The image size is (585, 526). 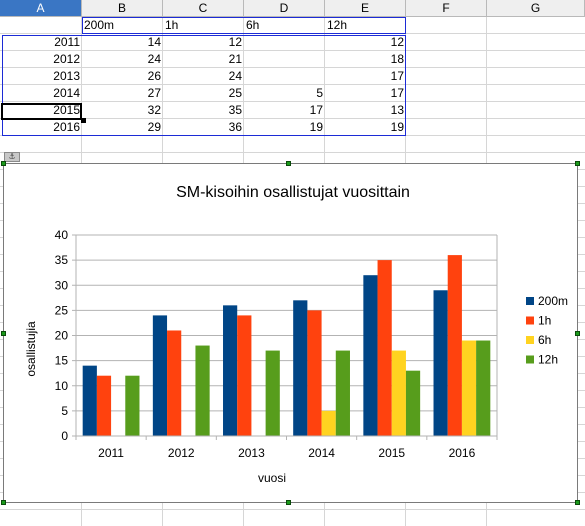 What do you see at coordinates (66, 59) in the screenshot?
I see `cell-a3: 2012` at bounding box center [66, 59].